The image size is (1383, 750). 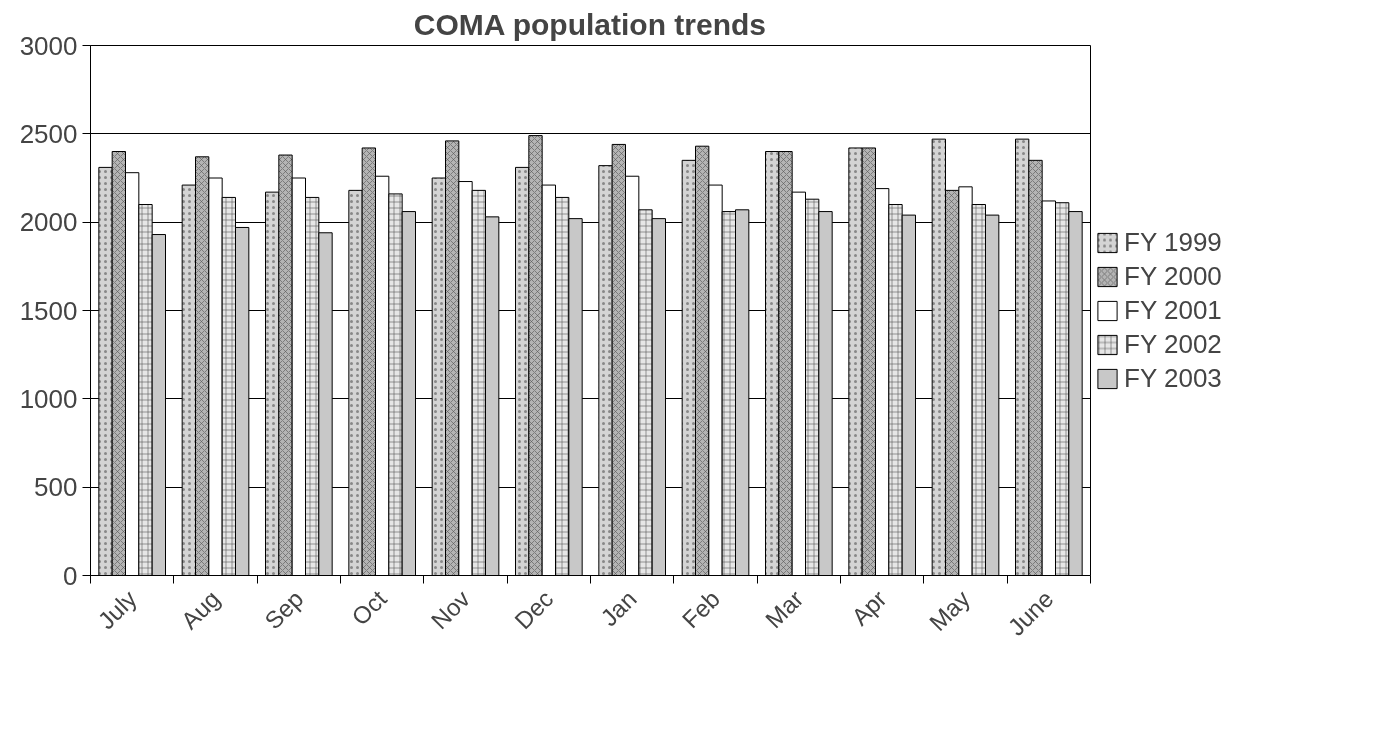 What do you see at coordinates (369, 607) in the screenshot?
I see `x-tick-label: Oct` at bounding box center [369, 607].